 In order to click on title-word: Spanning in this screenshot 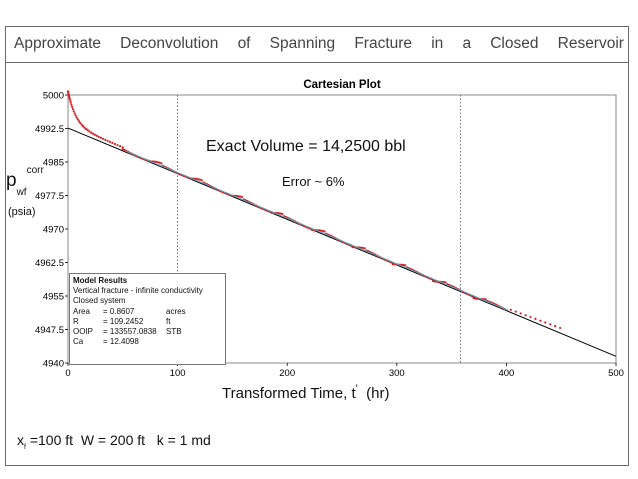, I will do `click(302, 43)`.